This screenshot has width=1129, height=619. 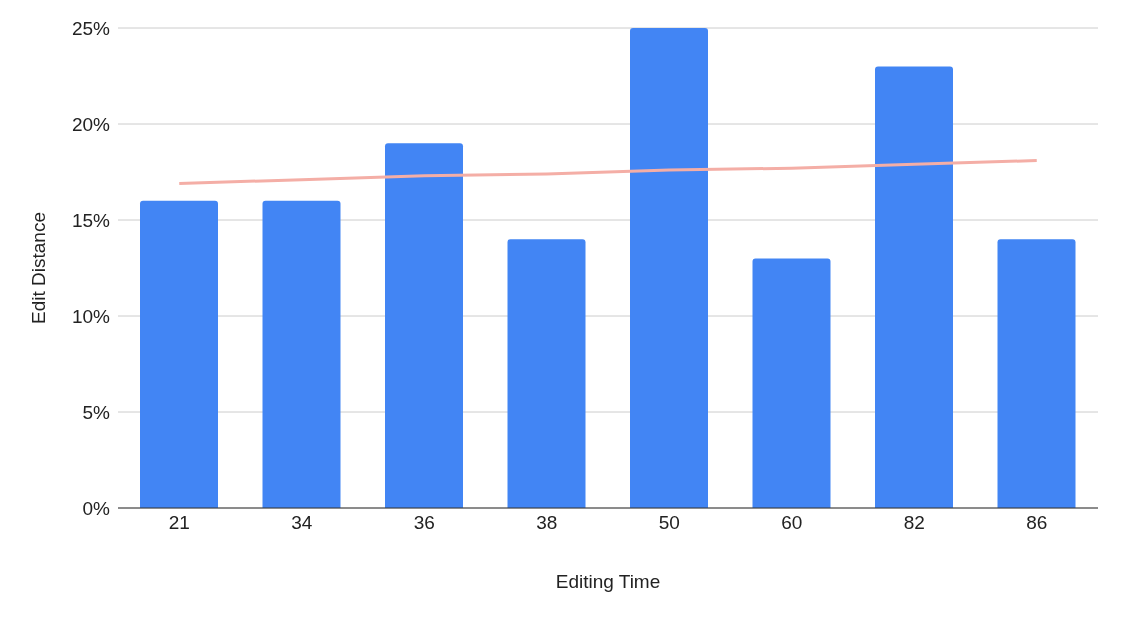 What do you see at coordinates (96, 412) in the screenshot?
I see `y-tick-label: 5%` at bounding box center [96, 412].